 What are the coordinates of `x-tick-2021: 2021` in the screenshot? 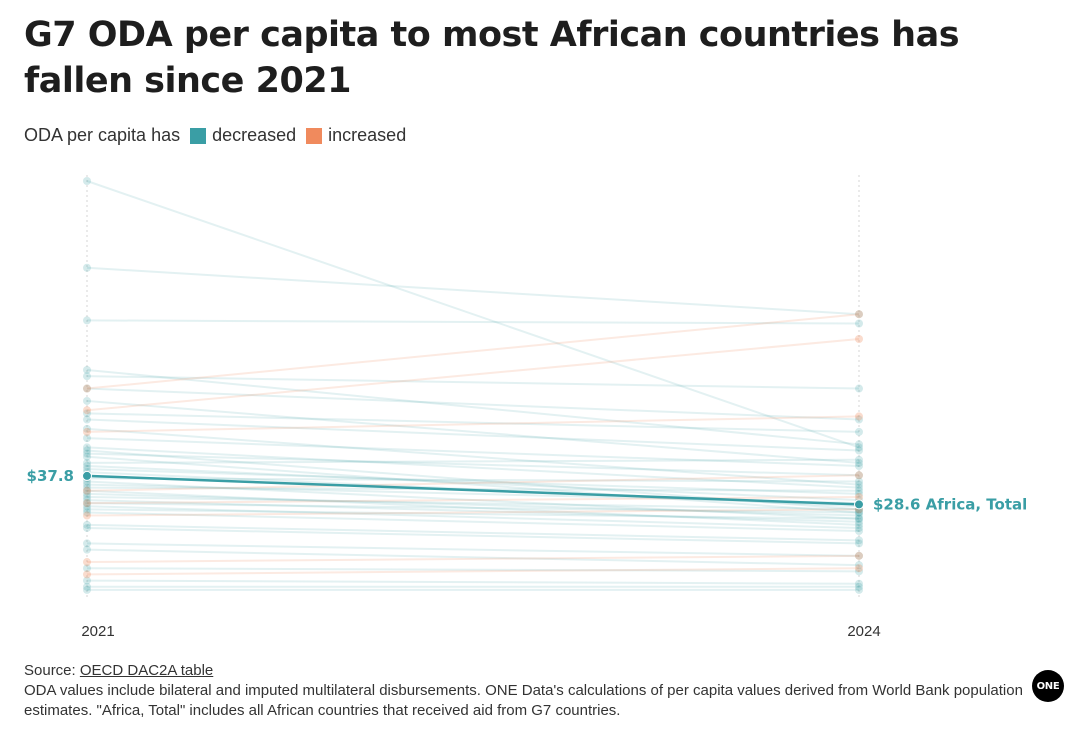 It's located at (97, 631).